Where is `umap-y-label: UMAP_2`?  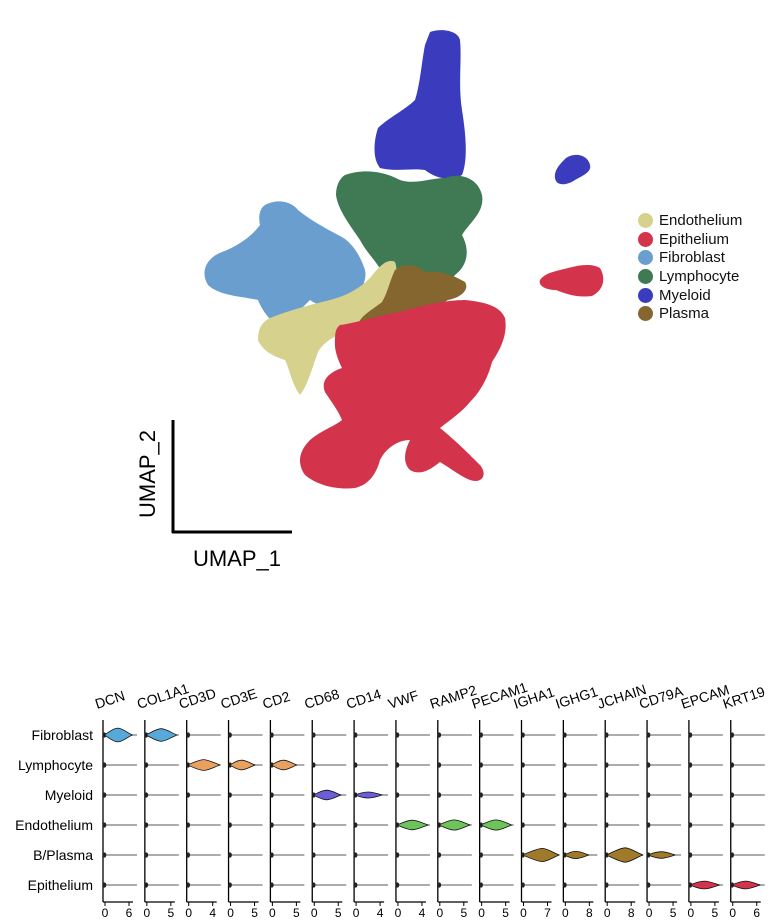
umap-y-label: UMAP_2 is located at coordinates (147, 474).